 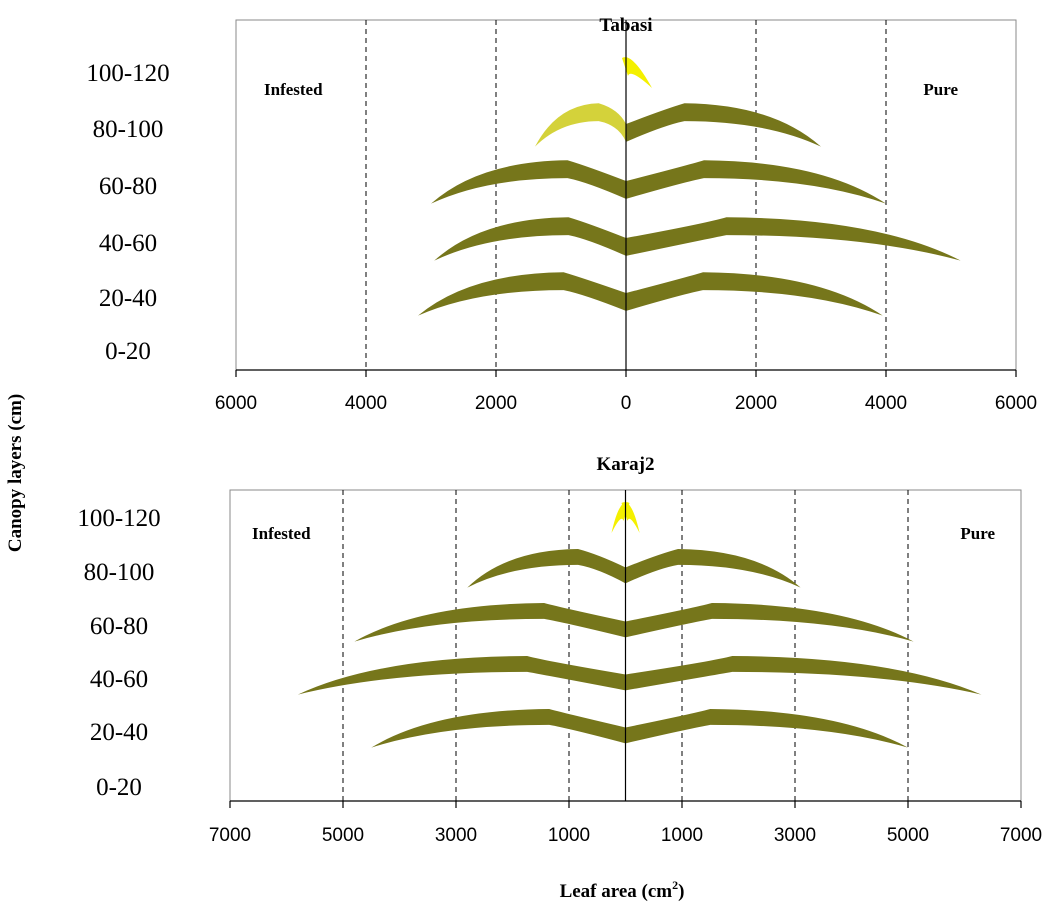 What do you see at coordinates (616, 891) in the screenshot?
I see `x-axis-label-main: Leaf area (cm` at bounding box center [616, 891].